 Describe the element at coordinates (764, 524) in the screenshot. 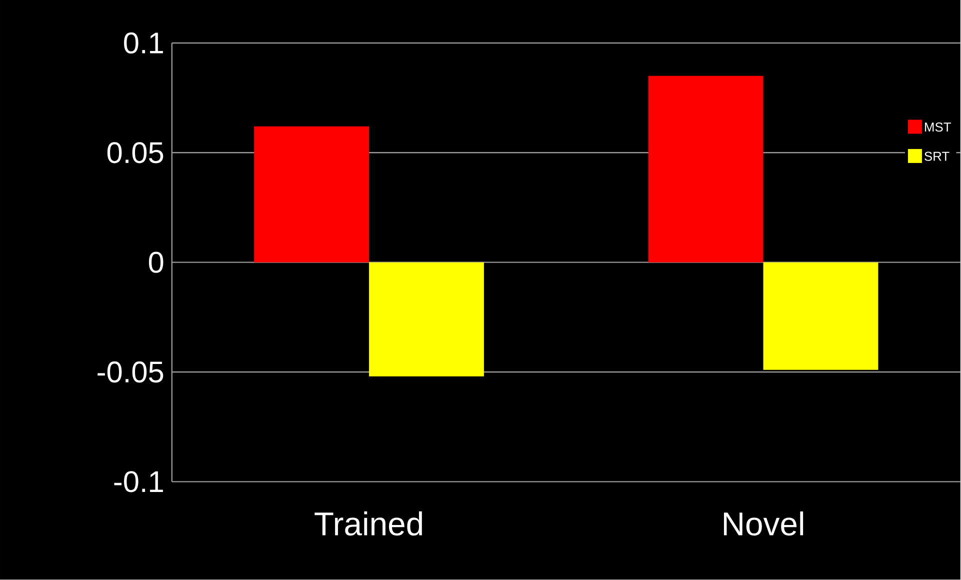

I see `x-tick-label: Novel` at that location.